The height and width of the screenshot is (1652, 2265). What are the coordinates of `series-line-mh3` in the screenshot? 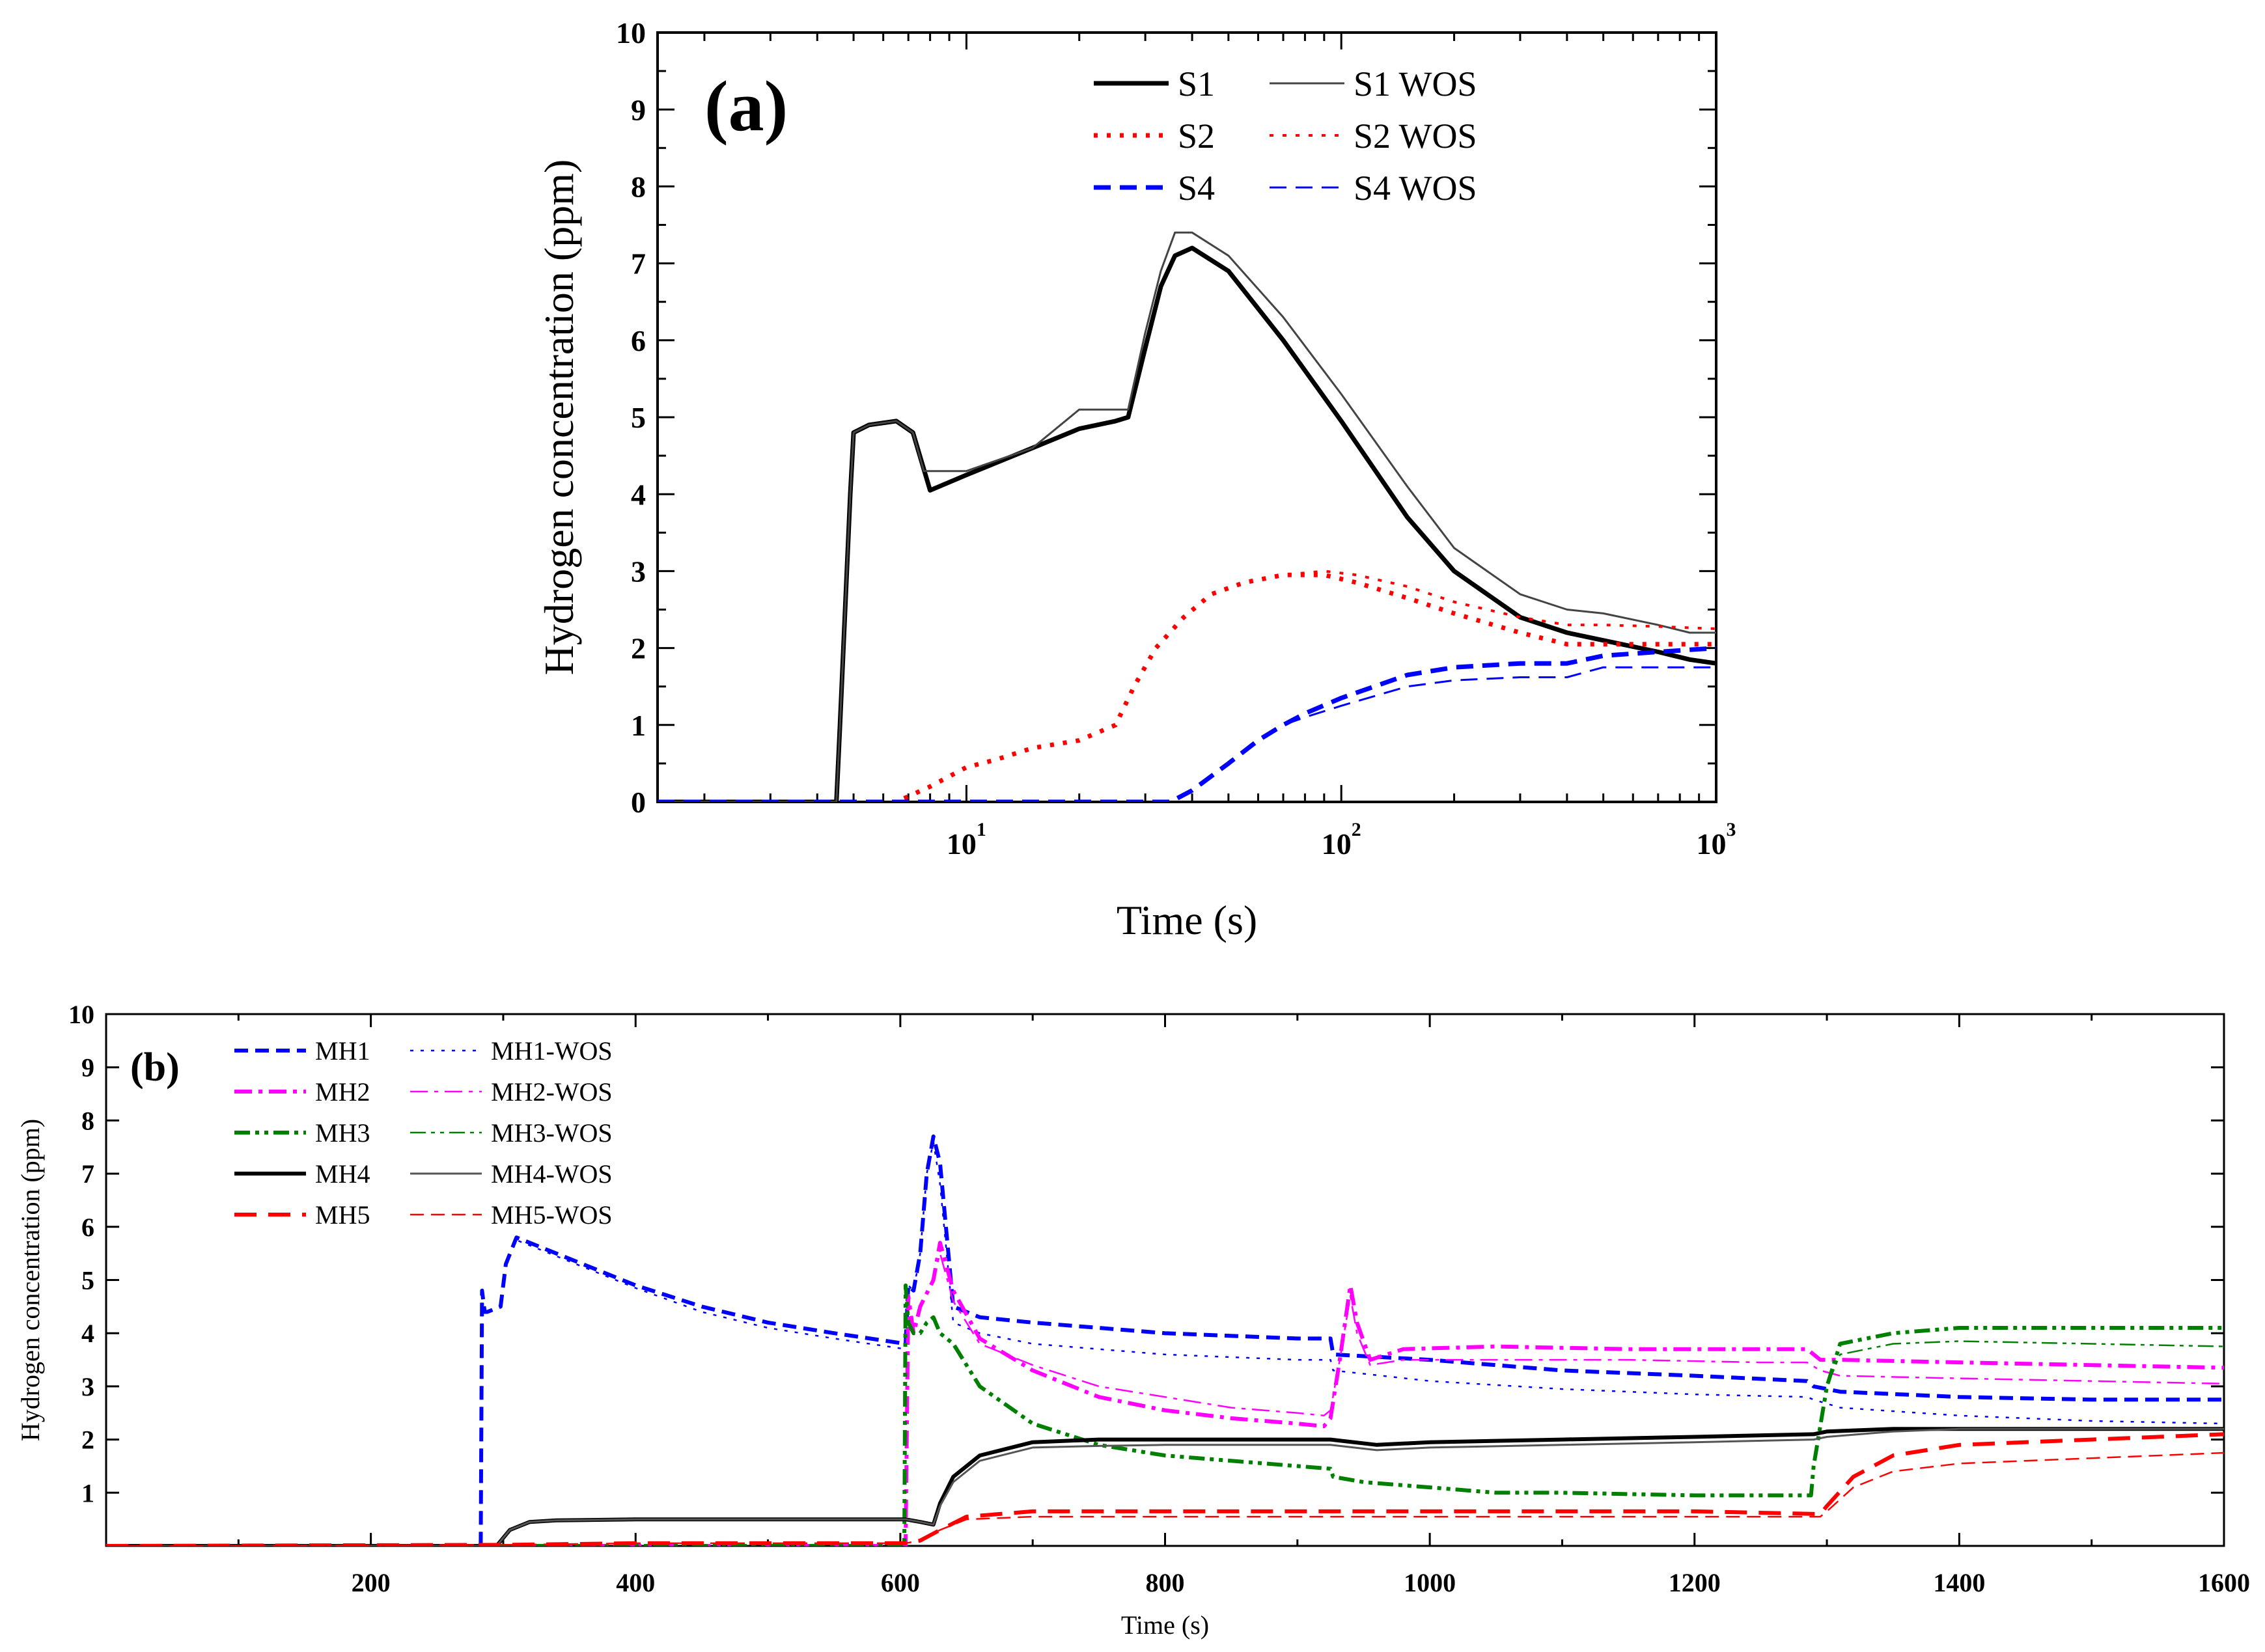 It's located at (1165, 1414).